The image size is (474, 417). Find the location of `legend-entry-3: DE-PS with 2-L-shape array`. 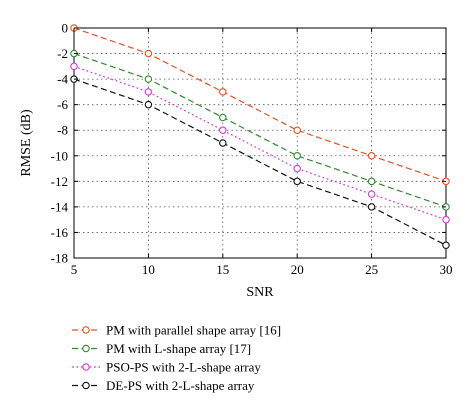

legend-entry-3: DE-PS with 2-L-shape array is located at coordinates (163, 385).